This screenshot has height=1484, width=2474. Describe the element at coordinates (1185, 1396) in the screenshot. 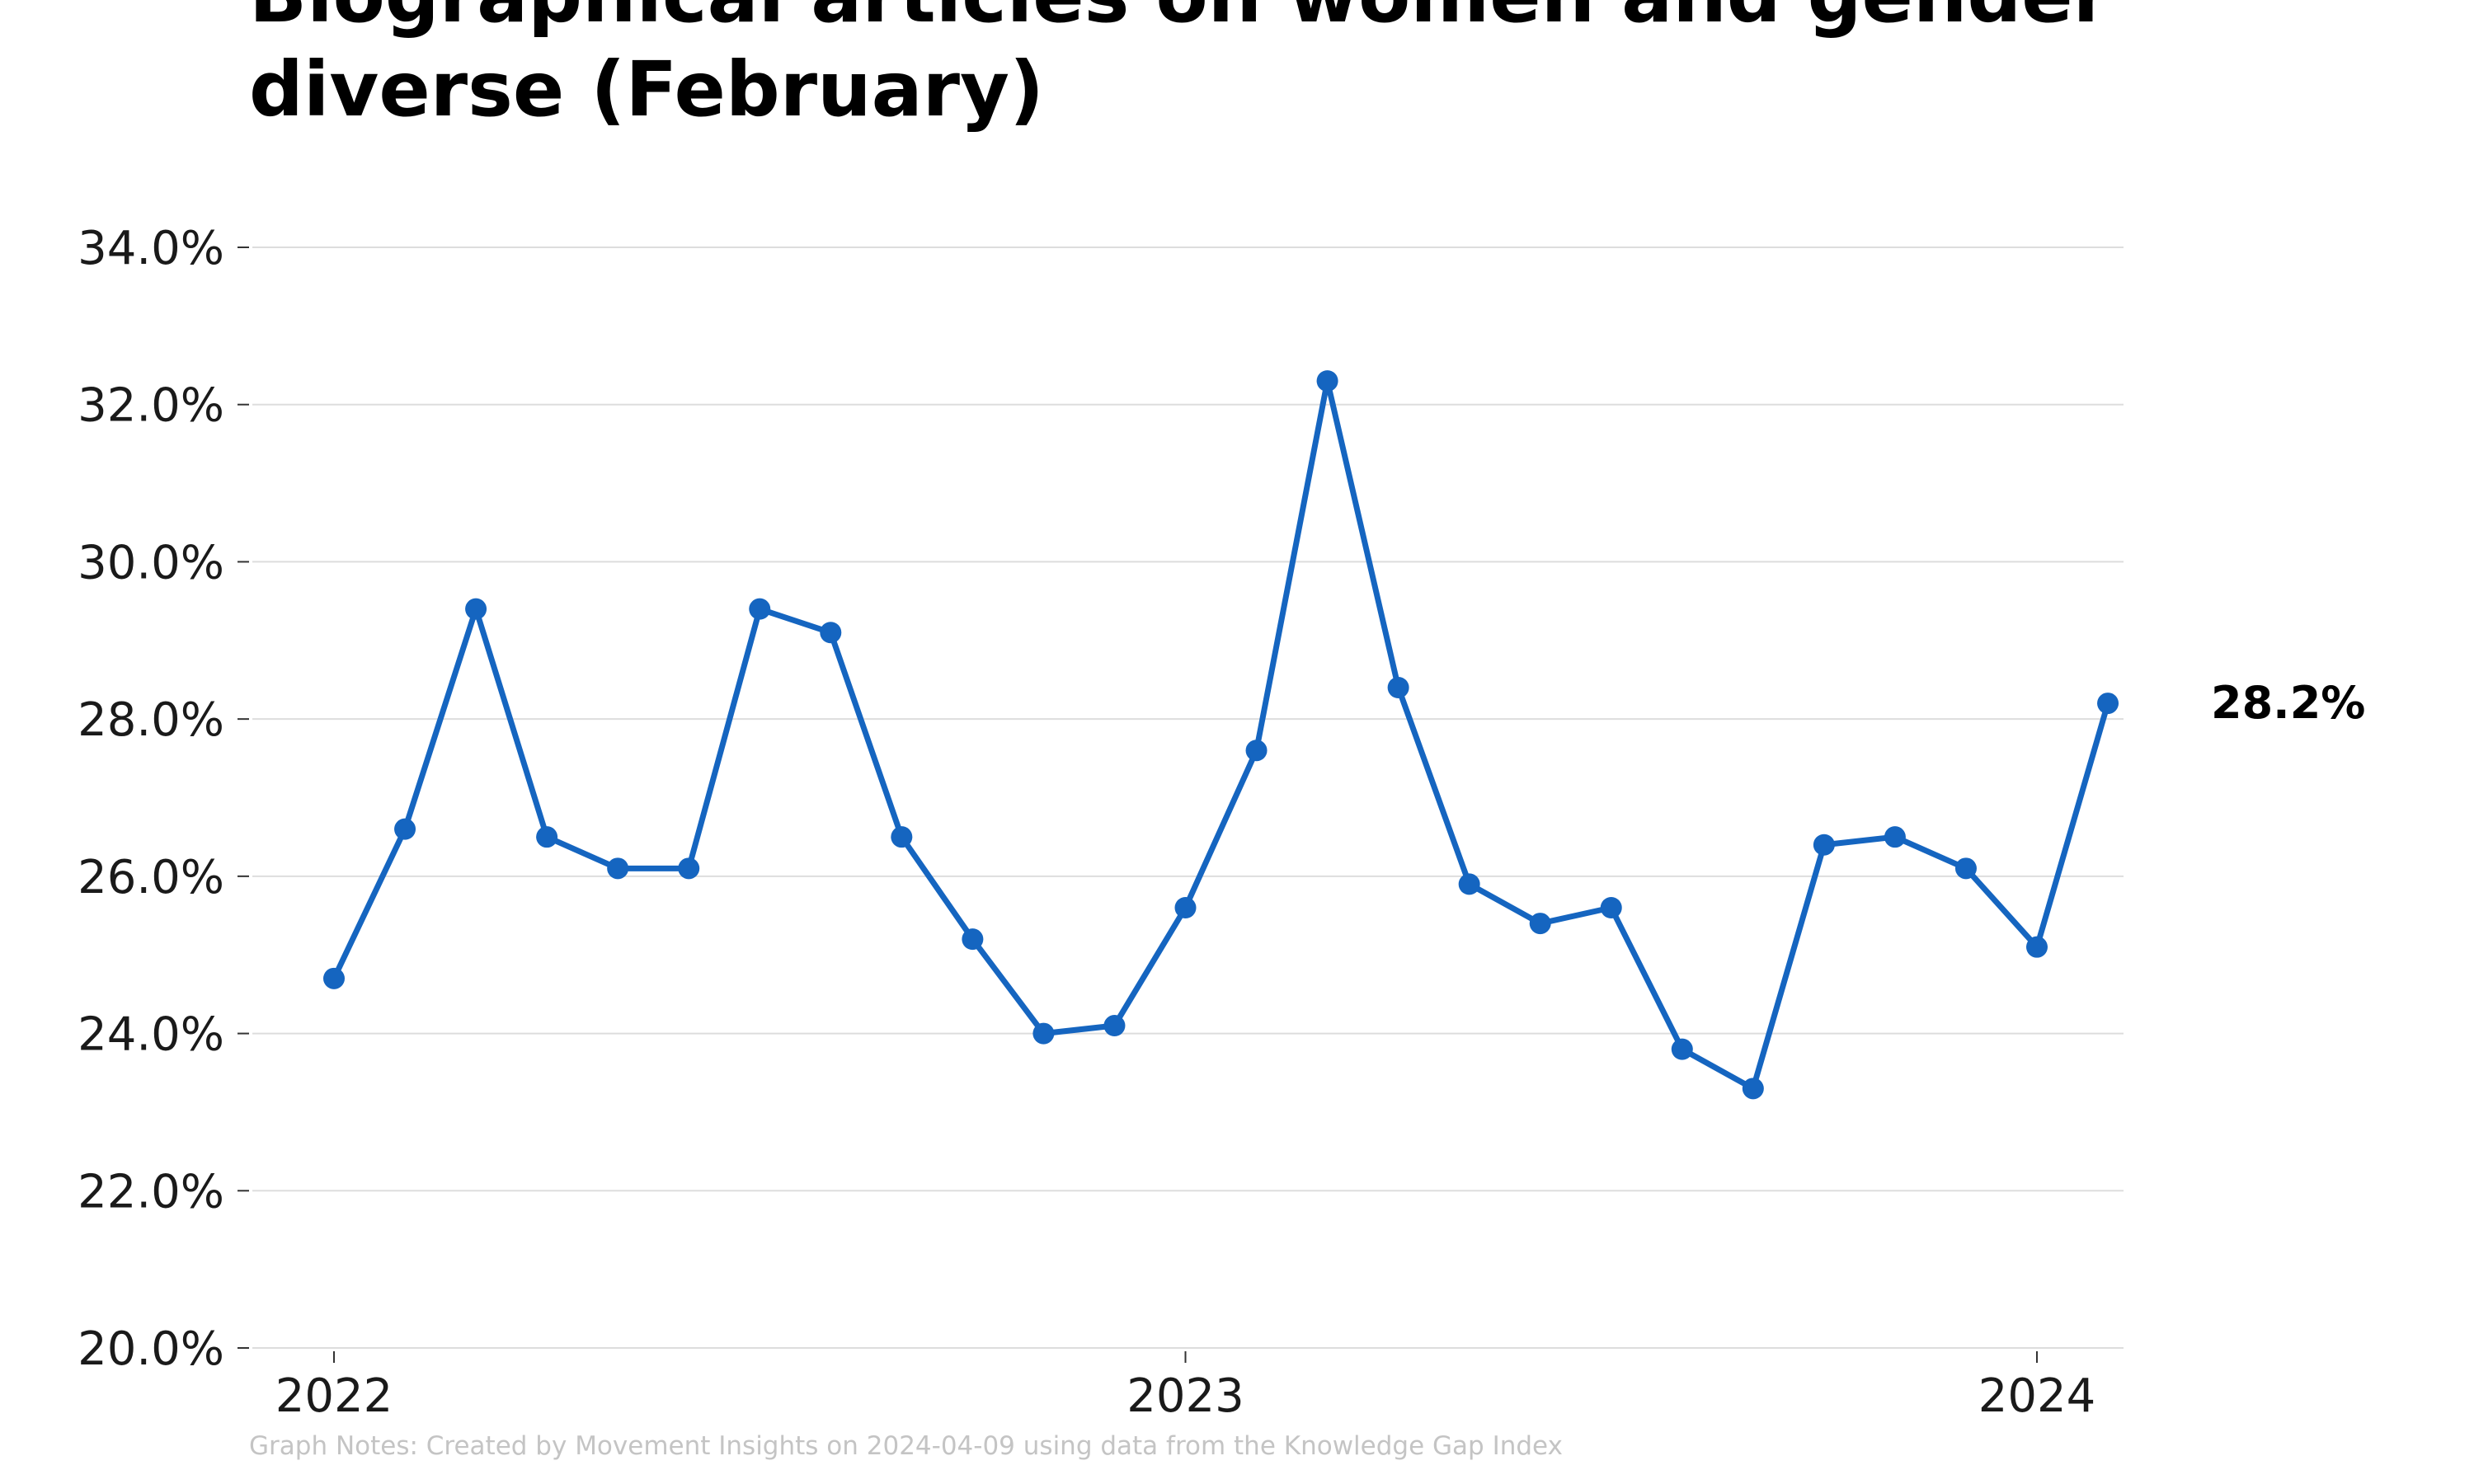

I see `x-tick-label: 2023` at that location.